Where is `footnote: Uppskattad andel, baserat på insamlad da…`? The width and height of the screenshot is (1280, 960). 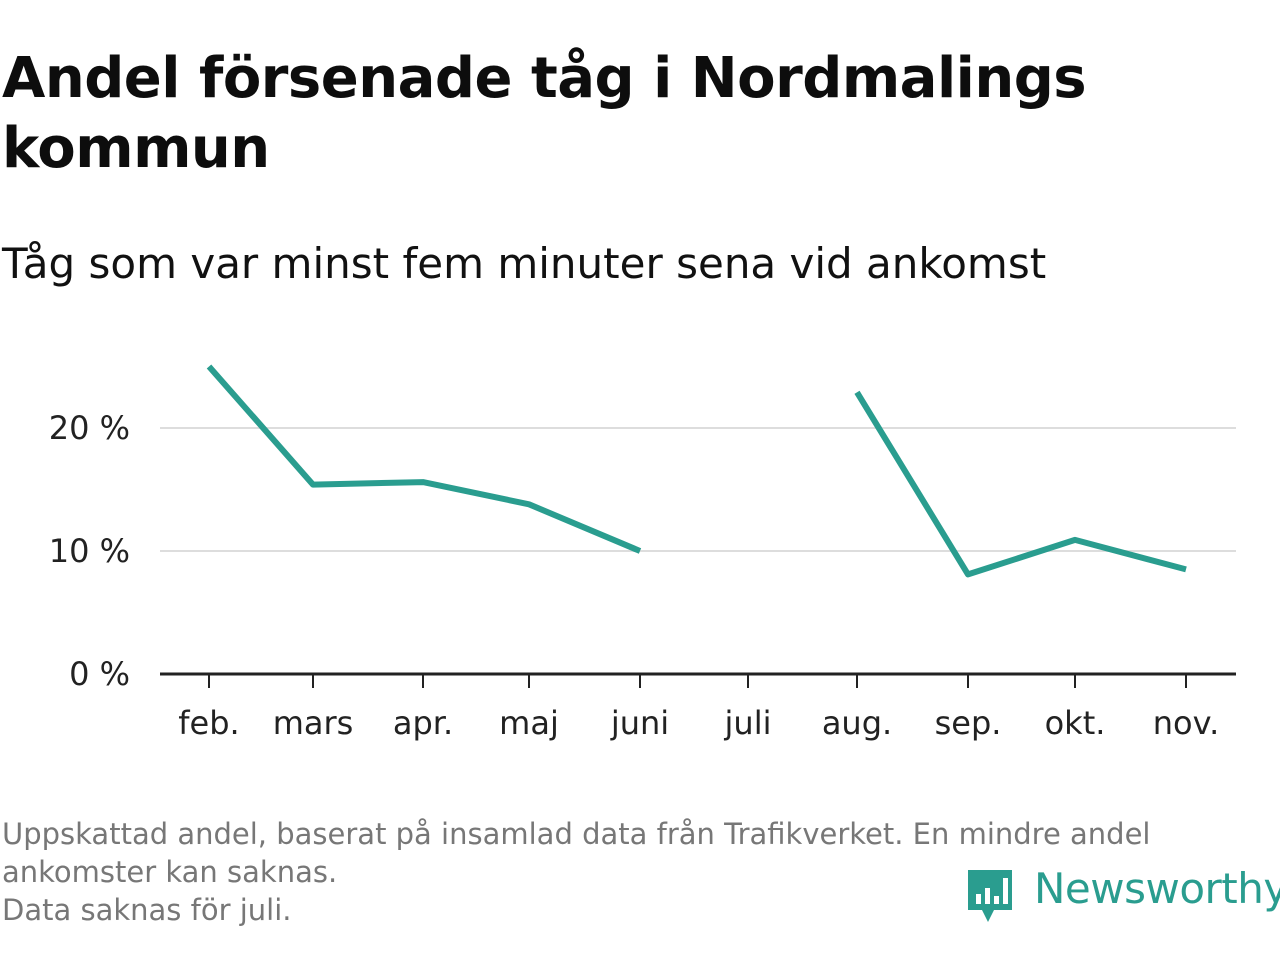 footnote: Uppskattad andel, baserat på insamlad da… is located at coordinates (637, 872).